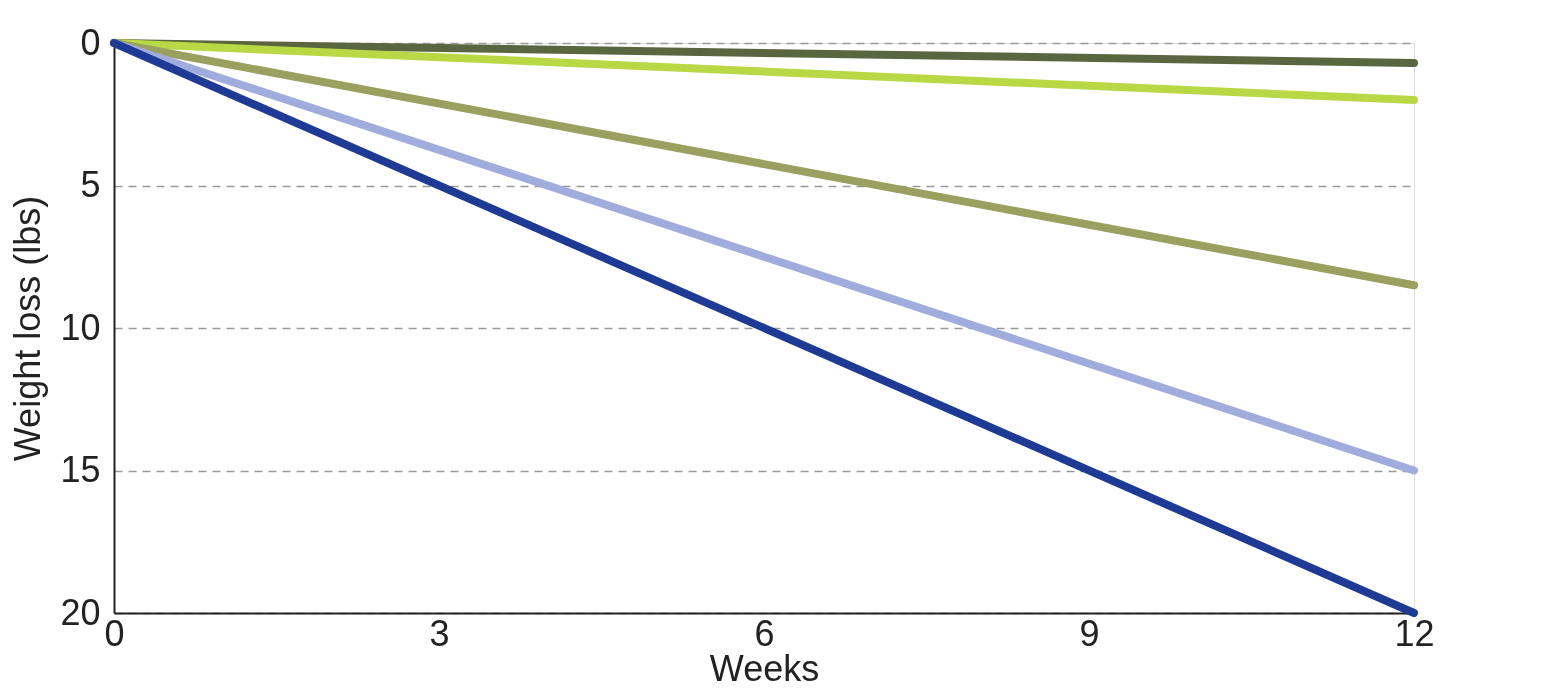 The width and height of the screenshot is (1552, 697). Describe the element at coordinates (80, 612) in the screenshot. I see `y-tick-label: 20` at that location.